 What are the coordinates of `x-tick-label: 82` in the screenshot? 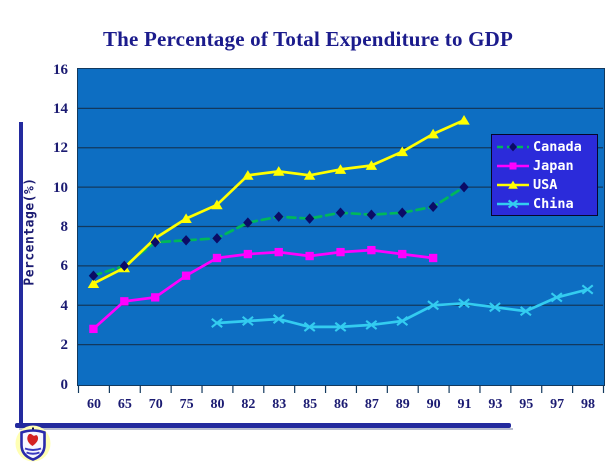 It's located at (248, 404).